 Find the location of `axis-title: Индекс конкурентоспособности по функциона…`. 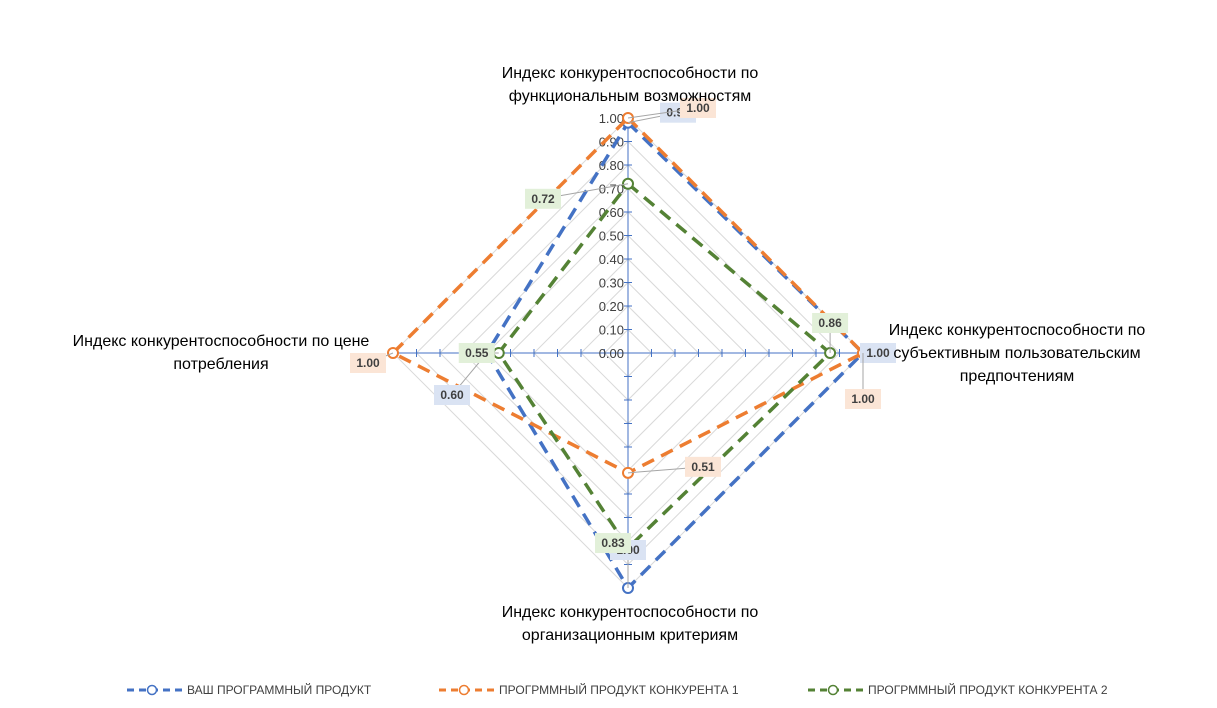

axis-title: Индекс конкурентоспособности по функциона… is located at coordinates (630, 85).